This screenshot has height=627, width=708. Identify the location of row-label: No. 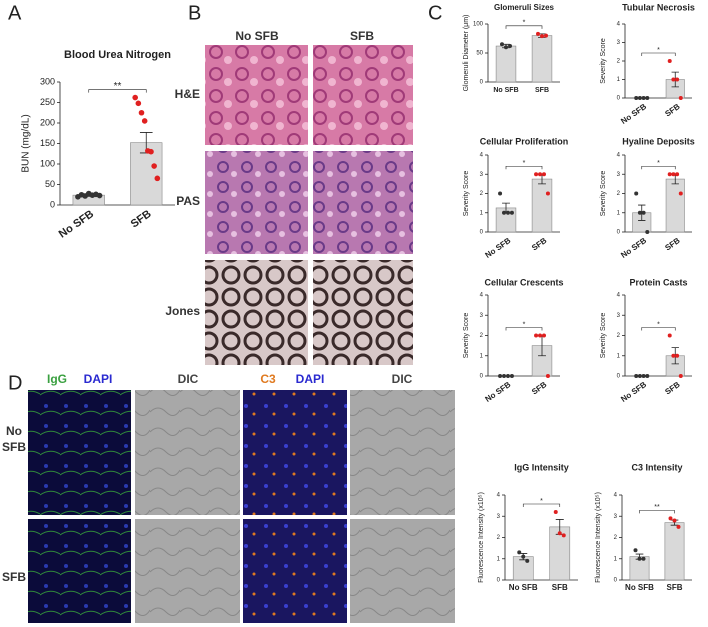
(14, 431).